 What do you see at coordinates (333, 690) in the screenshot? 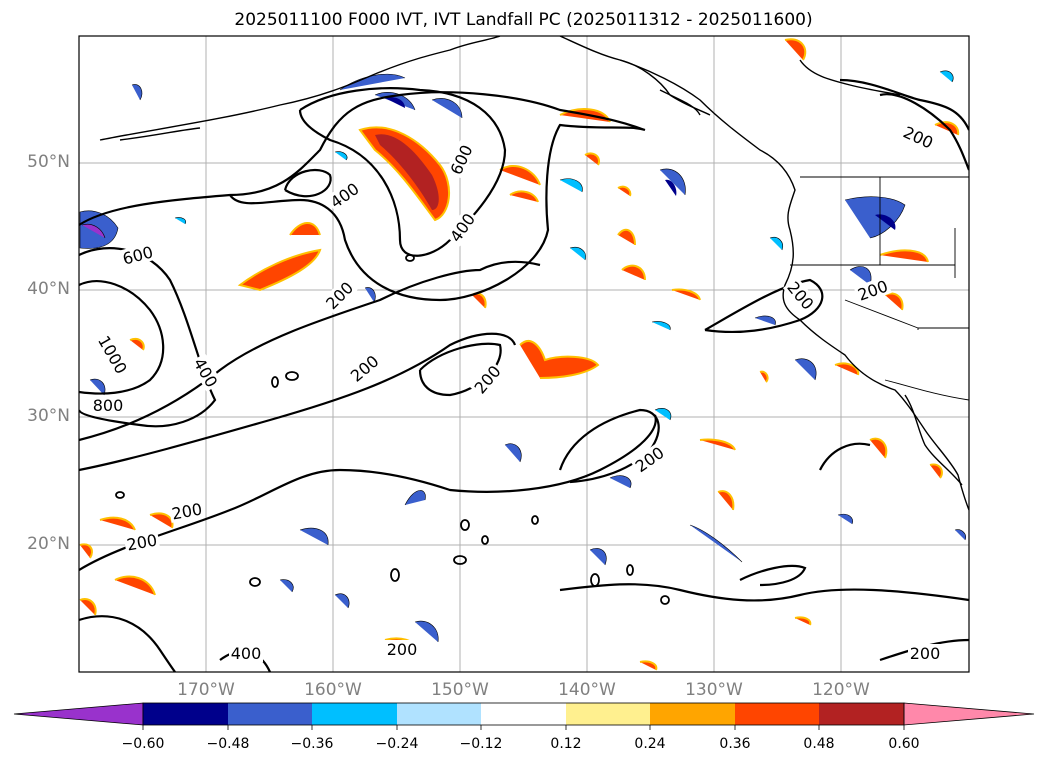
I see `lon-label-160w: 160°W` at bounding box center [333, 690].